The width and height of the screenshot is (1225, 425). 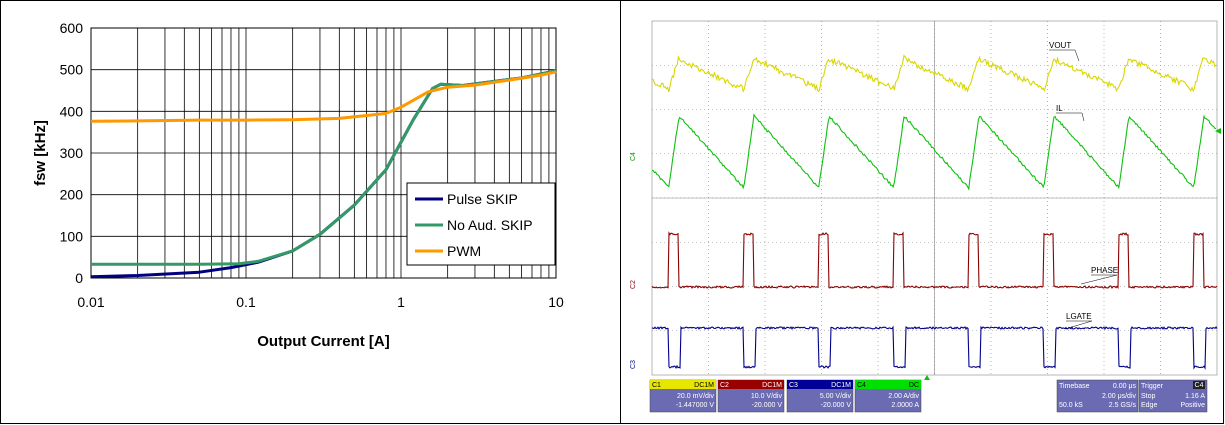 I want to click on channel-scale: 20.0 mV/div, so click(x=695, y=396).